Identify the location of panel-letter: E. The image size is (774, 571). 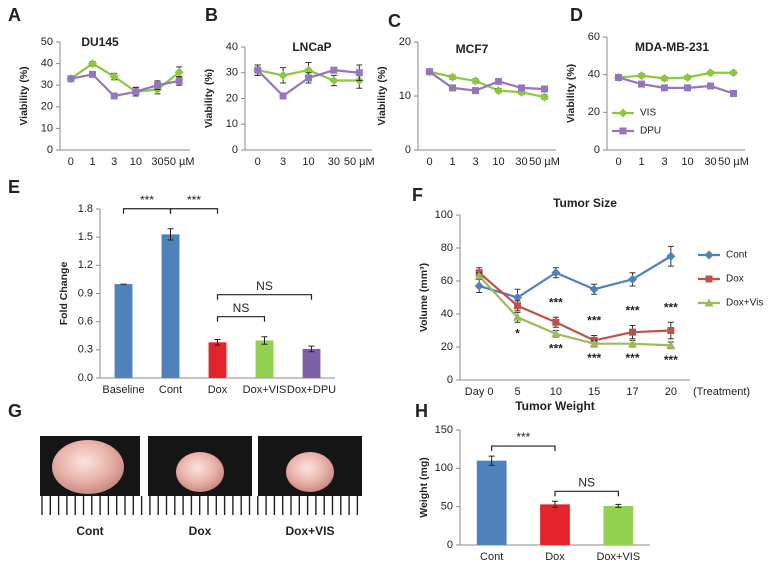
(14, 187).